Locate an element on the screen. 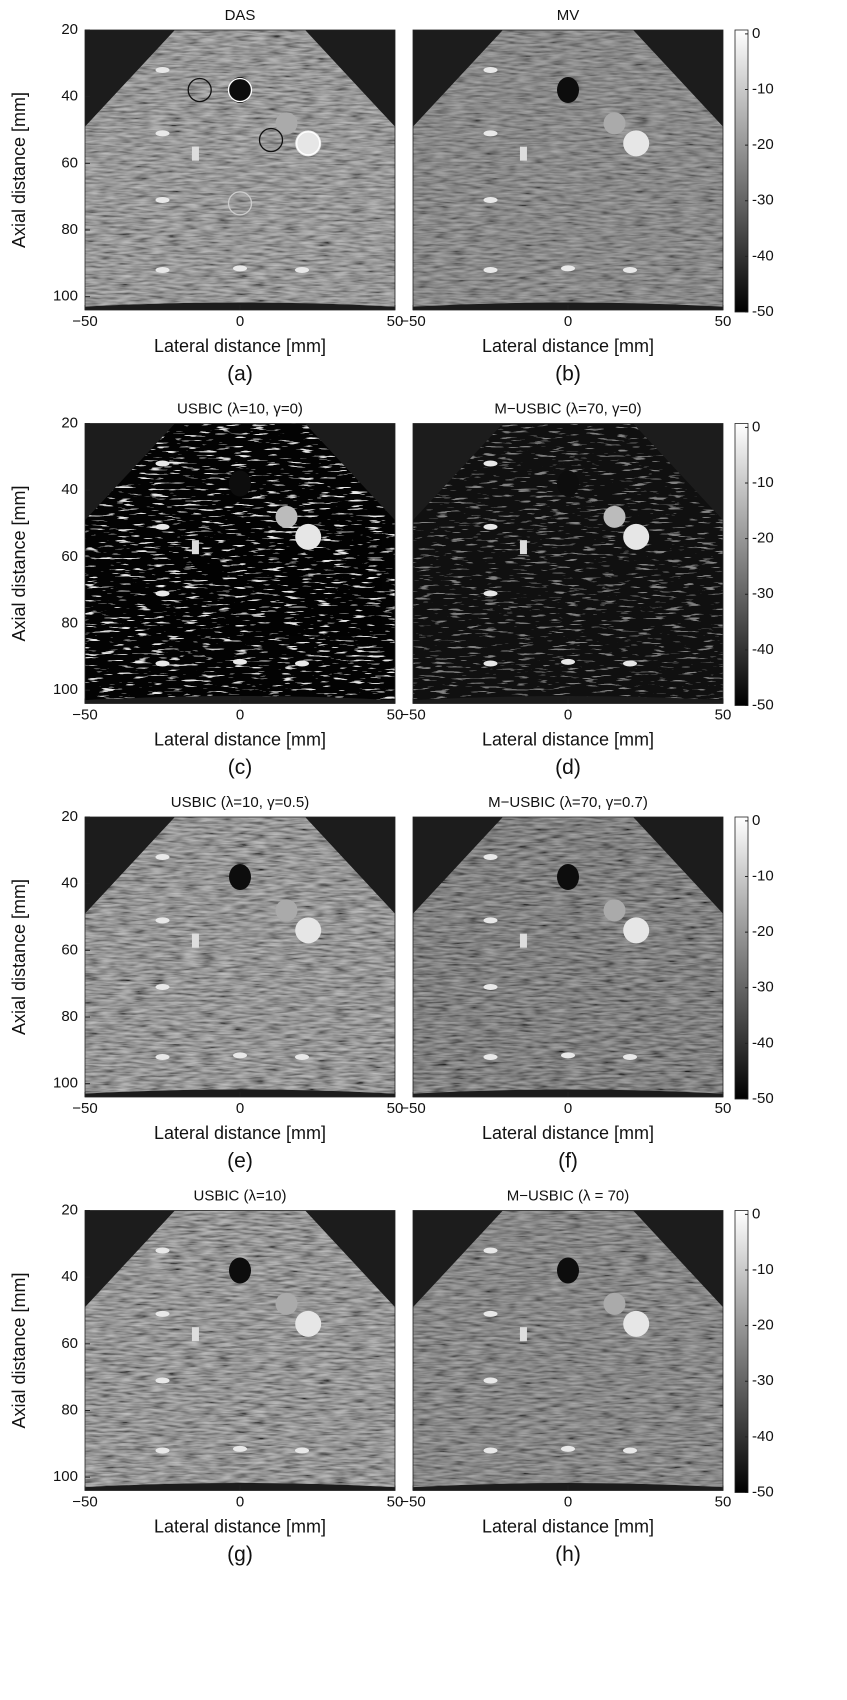  panel-caption: (e) is located at coordinates (240, 1161).